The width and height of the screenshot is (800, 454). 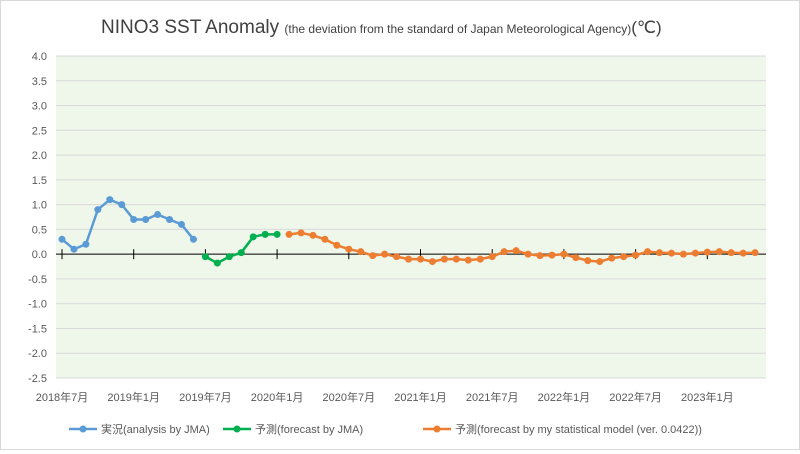 What do you see at coordinates (205, 397) in the screenshot?
I see `x-tick-label: 2019年7月` at bounding box center [205, 397].